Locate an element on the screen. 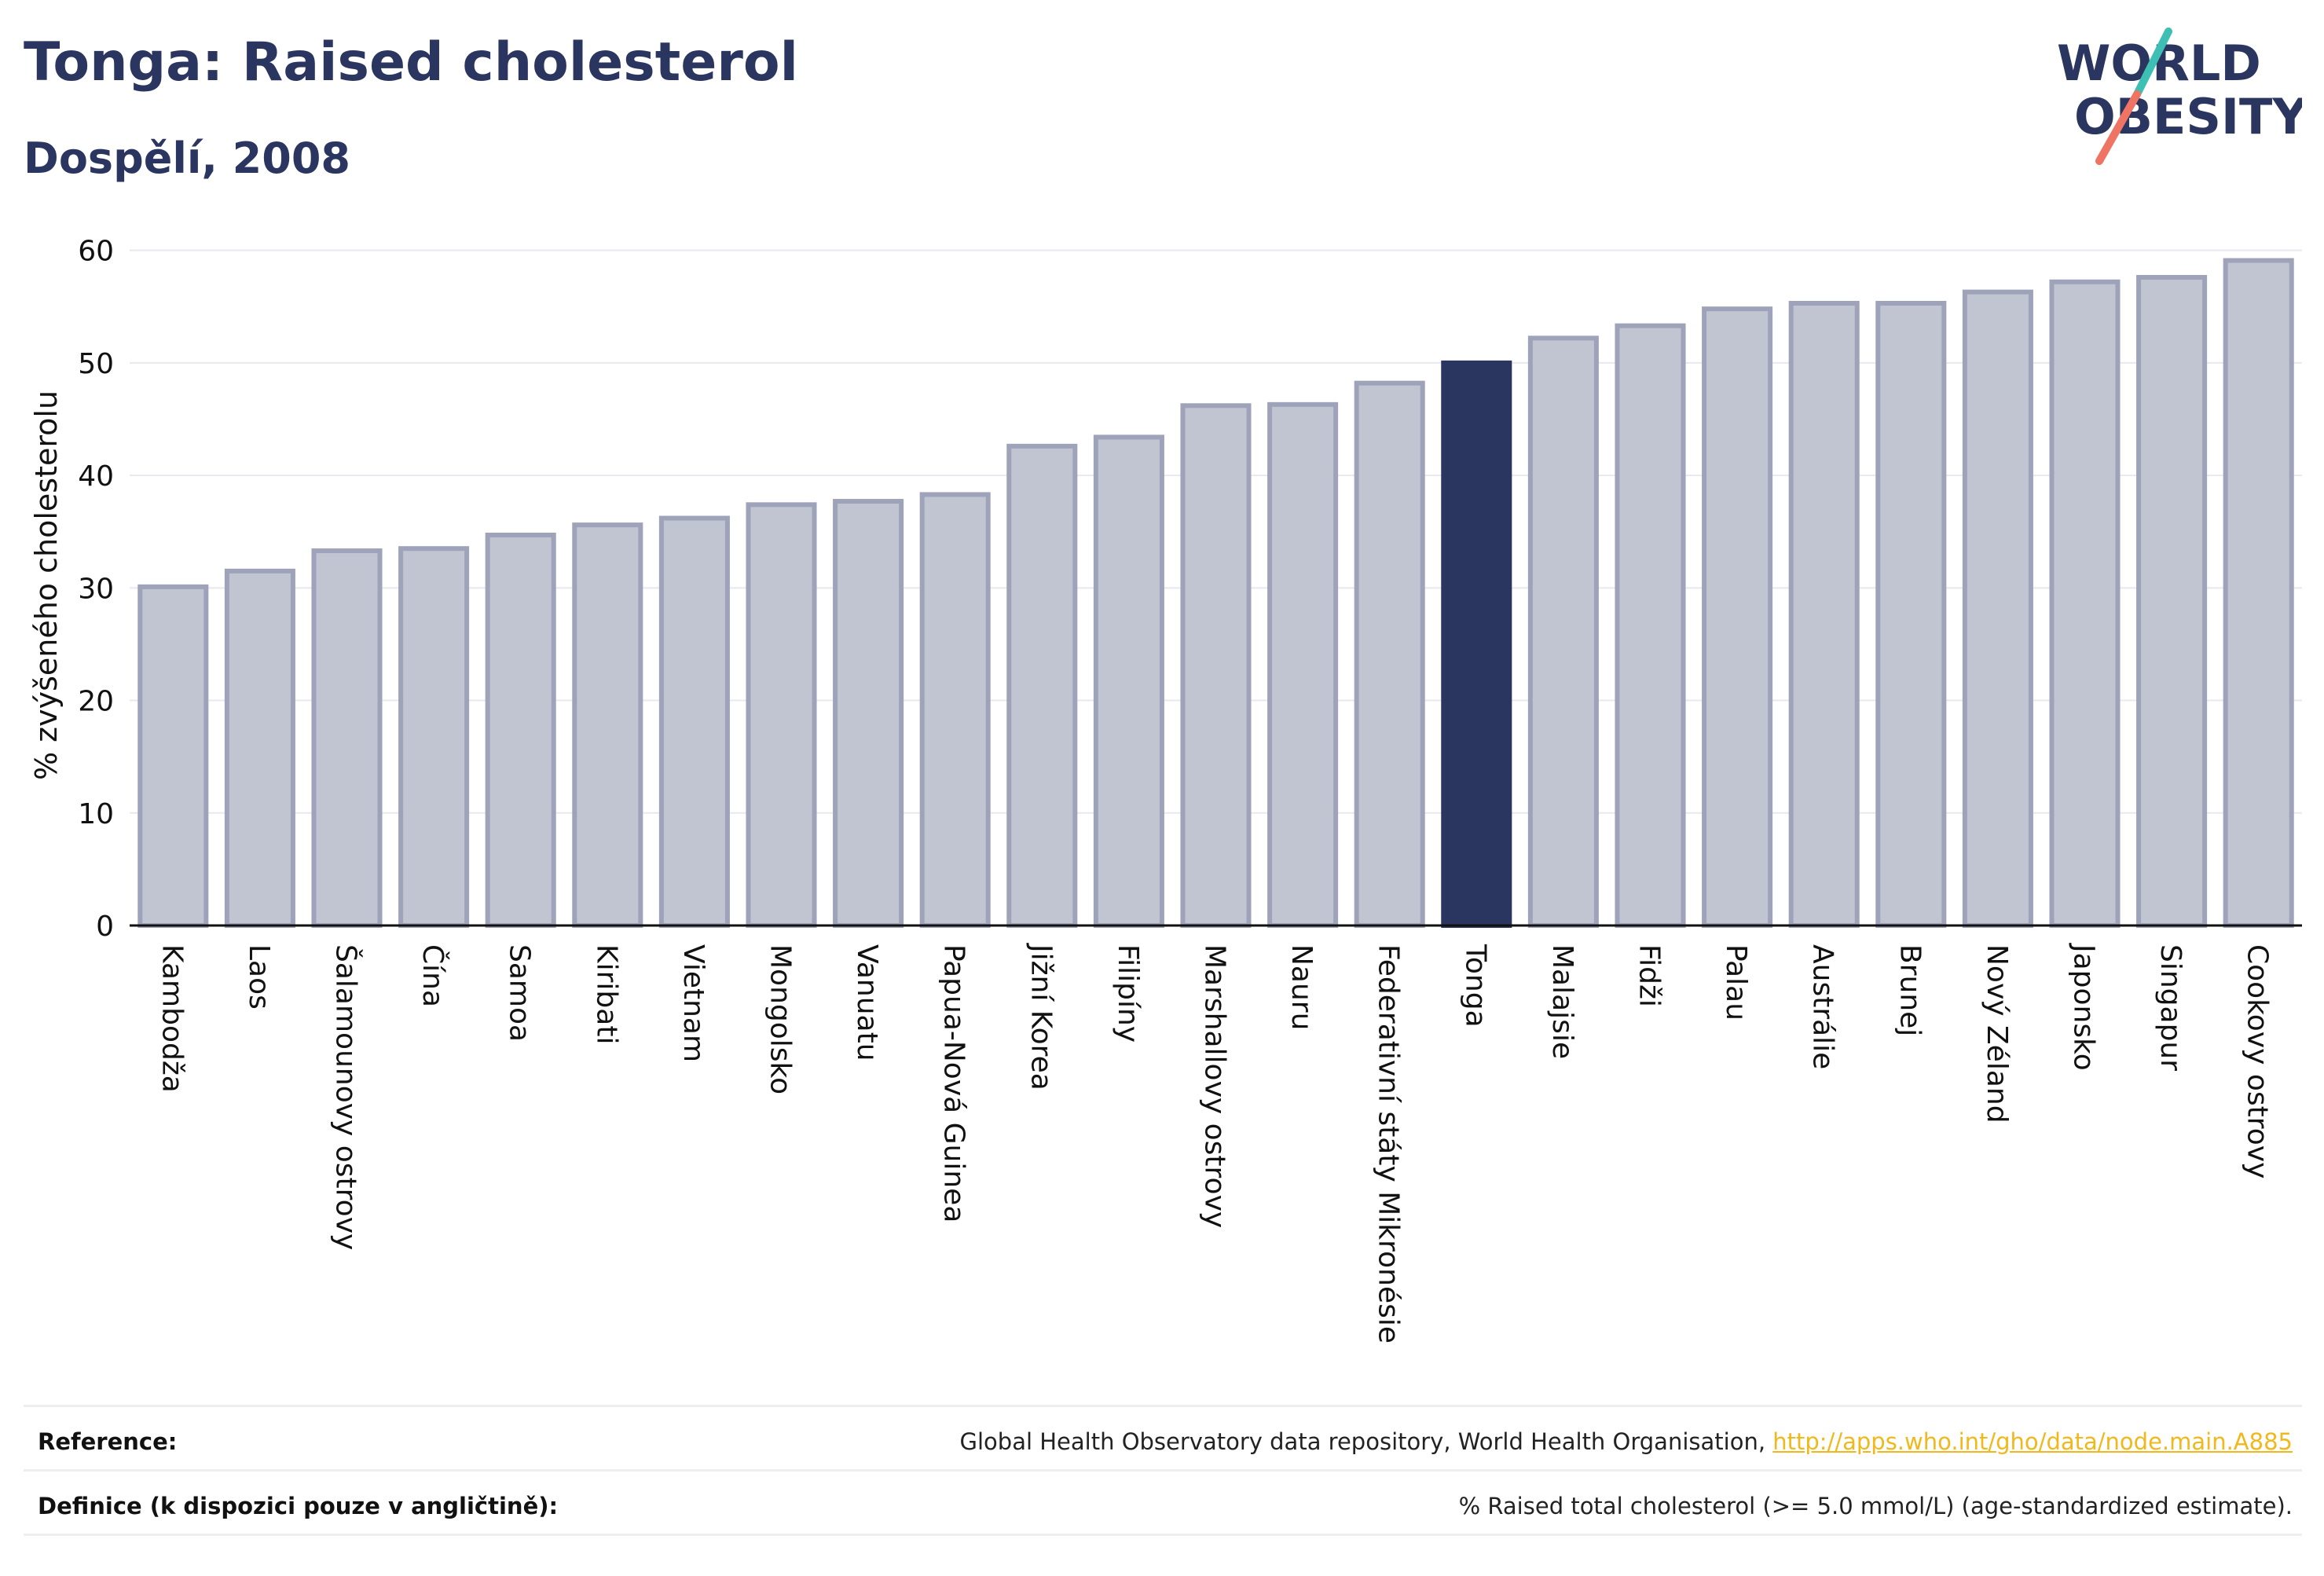 This screenshot has height=1576, width=2324. x-tick-label-2: Šalamounovy ostrovy is located at coordinates (346, 1097).